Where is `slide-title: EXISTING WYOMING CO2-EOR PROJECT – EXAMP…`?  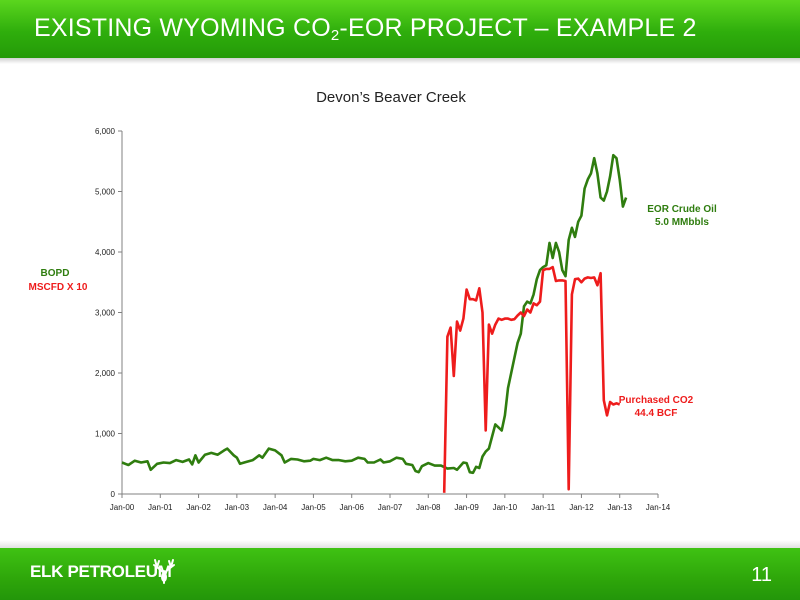
slide-title: EXISTING WYOMING CO2-EOR PROJECT – EXAMP… is located at coordinates (365, 28).